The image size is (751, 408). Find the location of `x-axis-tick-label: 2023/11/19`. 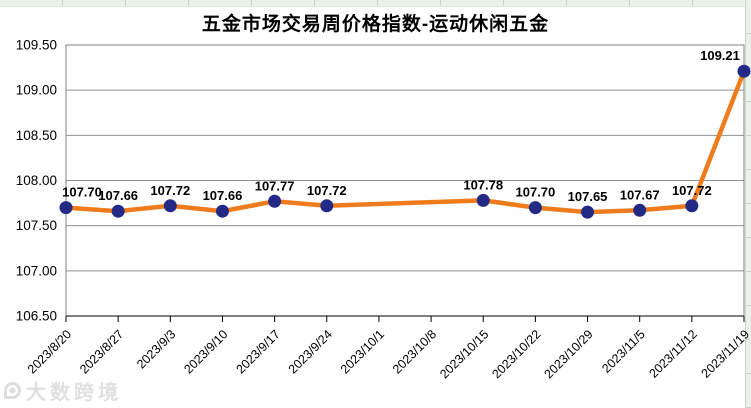

x-axis-tick-label: 2023/11/19 is located at coordinates (725, 354).